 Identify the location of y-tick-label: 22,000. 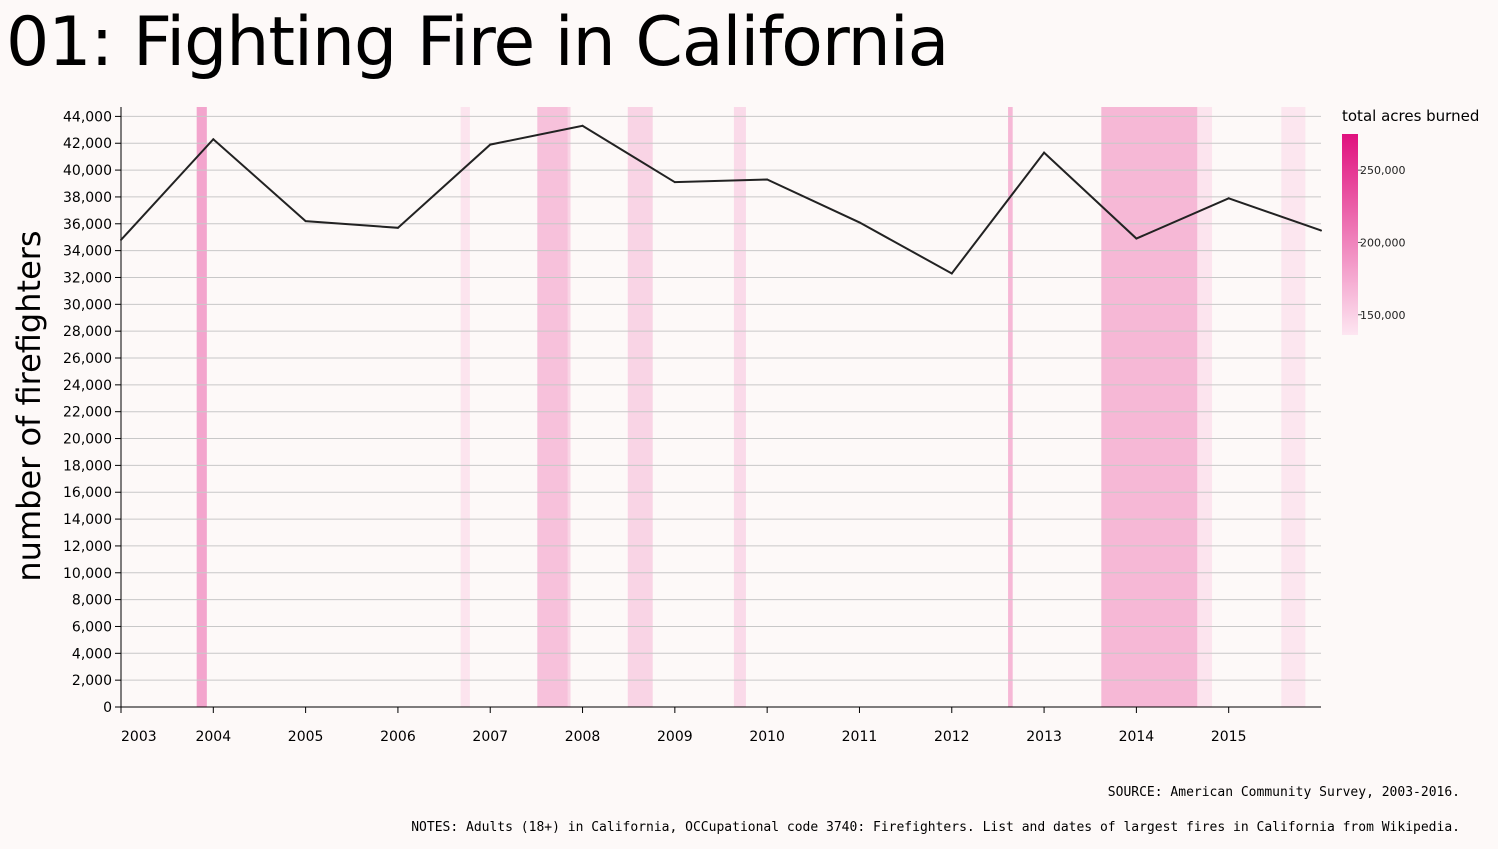
(87, 413).